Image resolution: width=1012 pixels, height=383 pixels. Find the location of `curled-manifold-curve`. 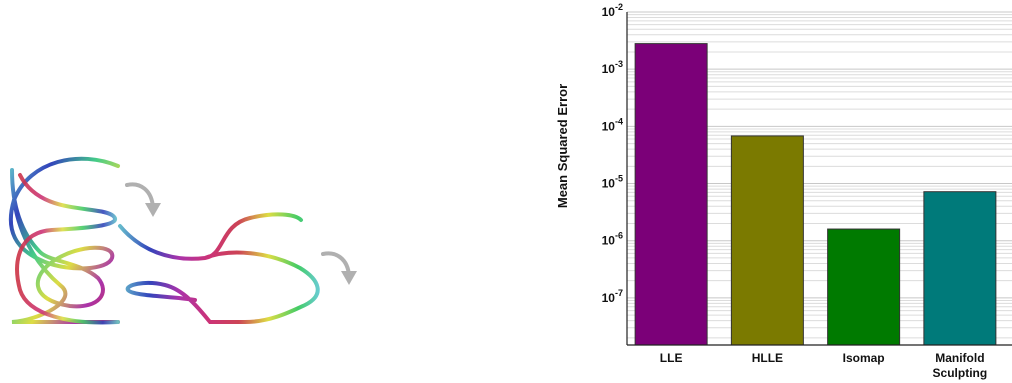

curled-manifold-curve is located at coordinates (64, 240).